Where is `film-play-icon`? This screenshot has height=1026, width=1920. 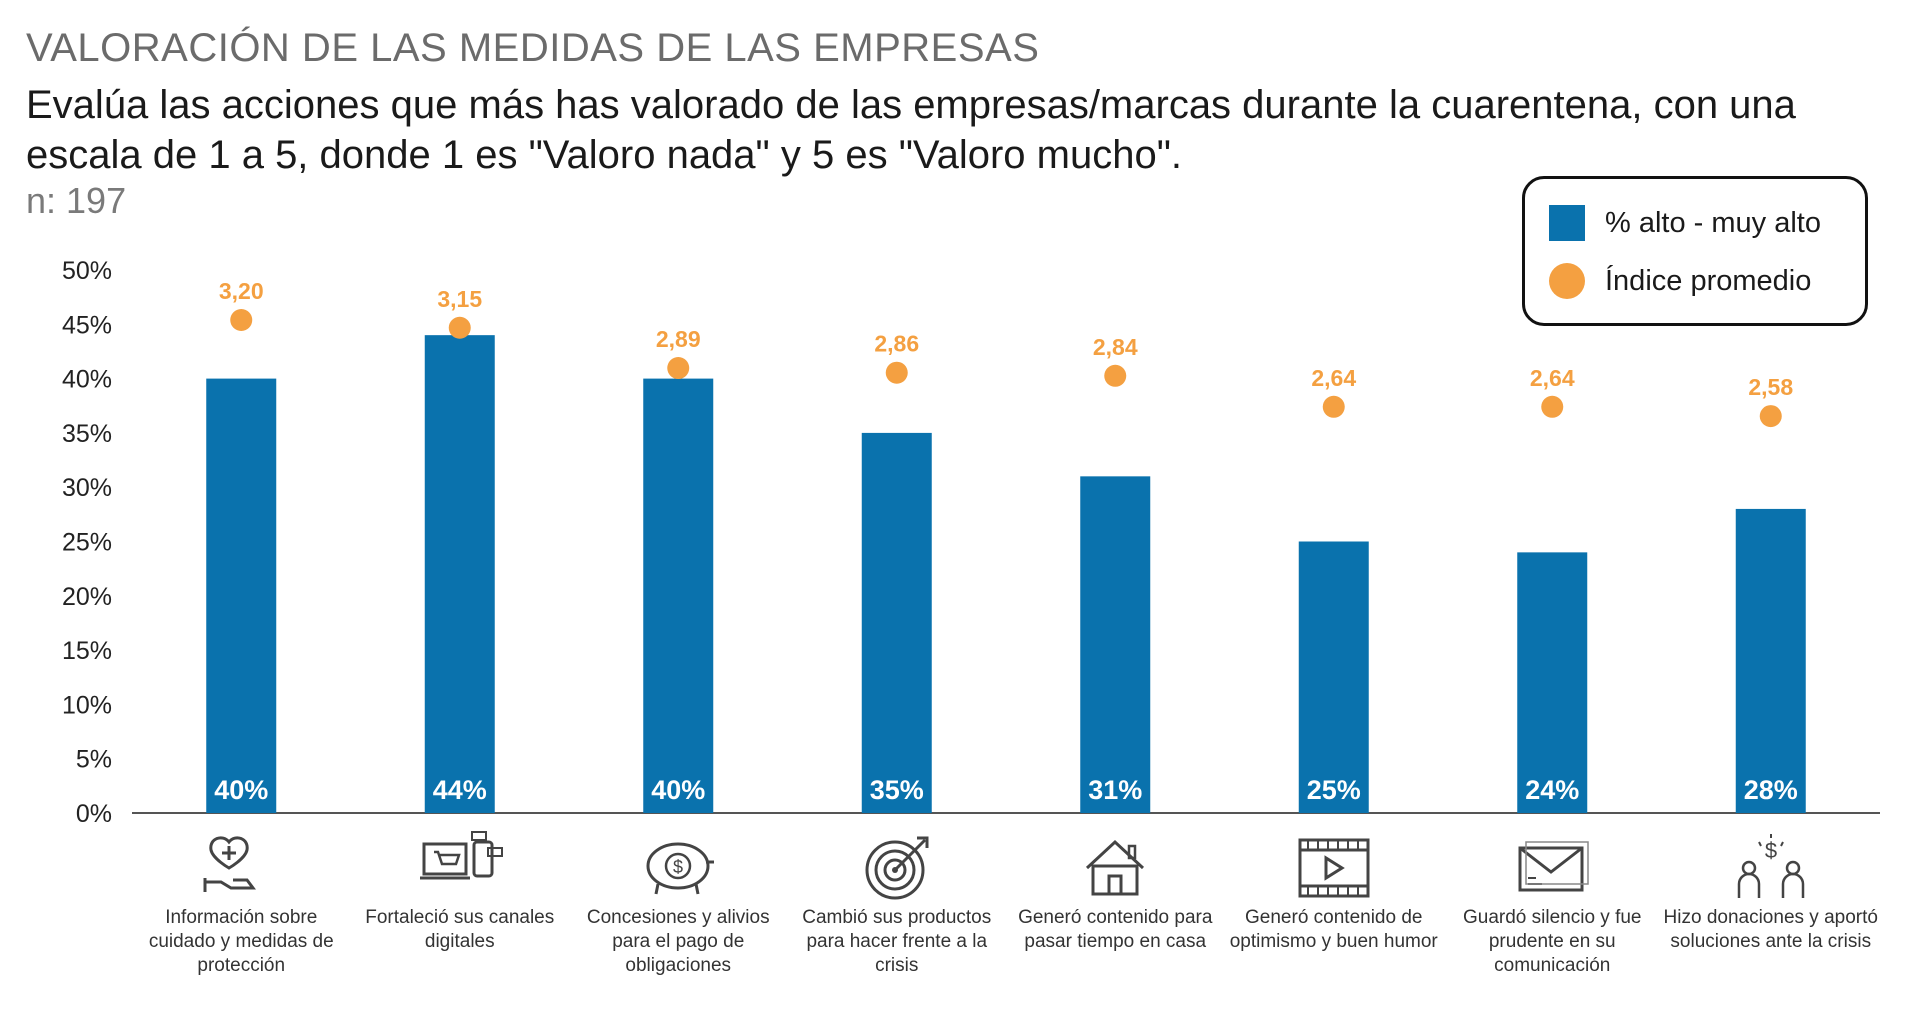
film-play-icon is located at coordinates (1334, 868).